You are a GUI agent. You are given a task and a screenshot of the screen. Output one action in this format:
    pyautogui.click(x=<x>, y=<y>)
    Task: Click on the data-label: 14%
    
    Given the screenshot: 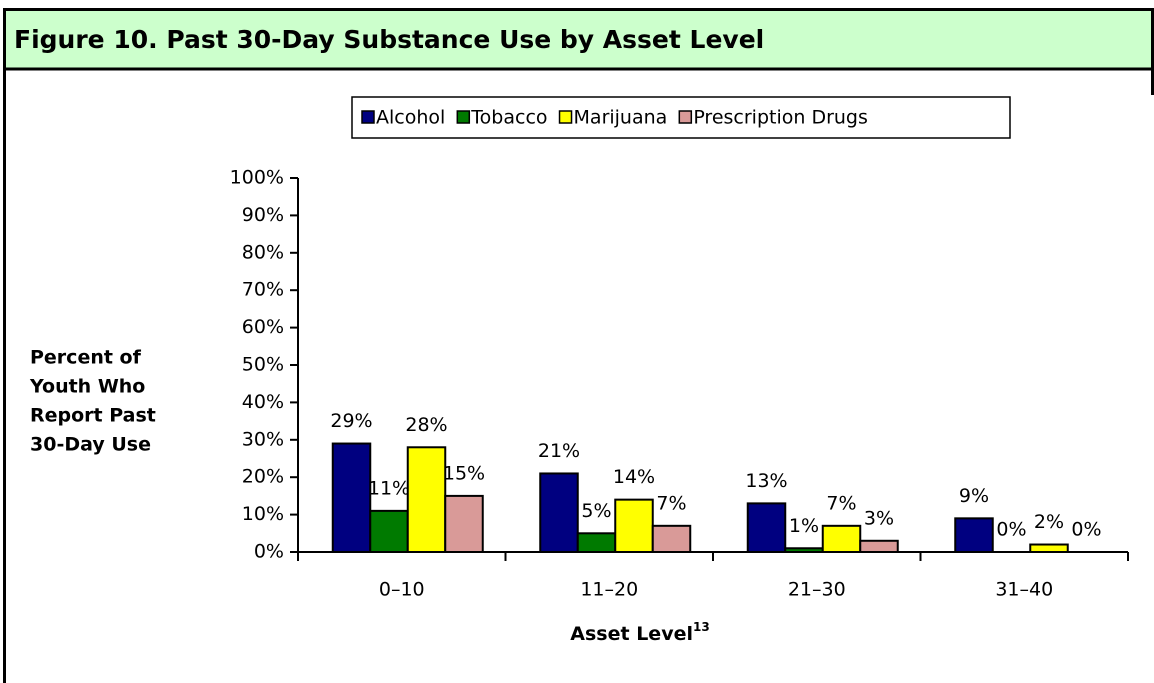 What is the action you would take?
    pyautogui.click(x=634, y=477)
    